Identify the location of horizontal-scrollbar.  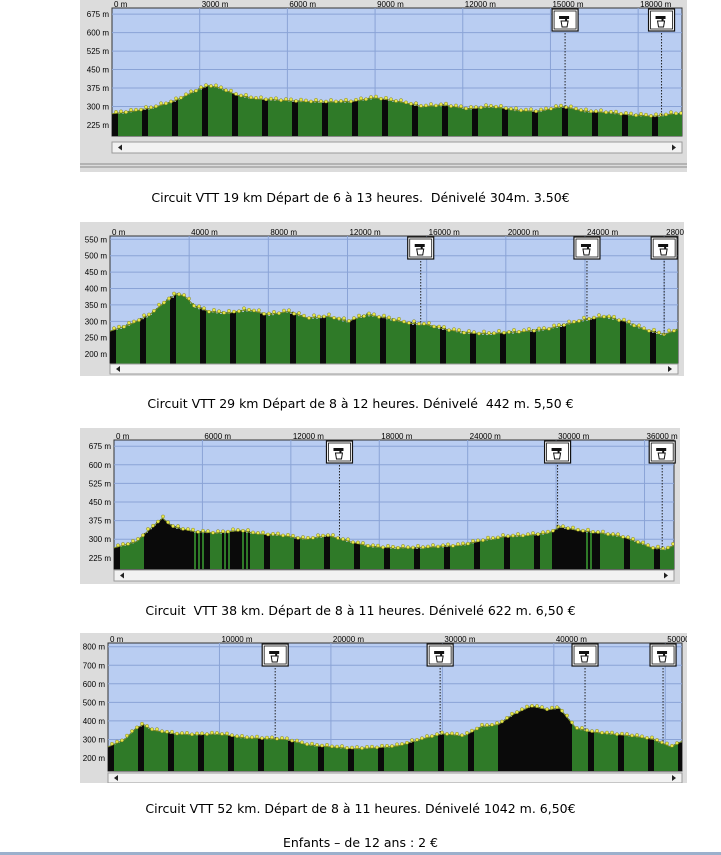
(395, 778).